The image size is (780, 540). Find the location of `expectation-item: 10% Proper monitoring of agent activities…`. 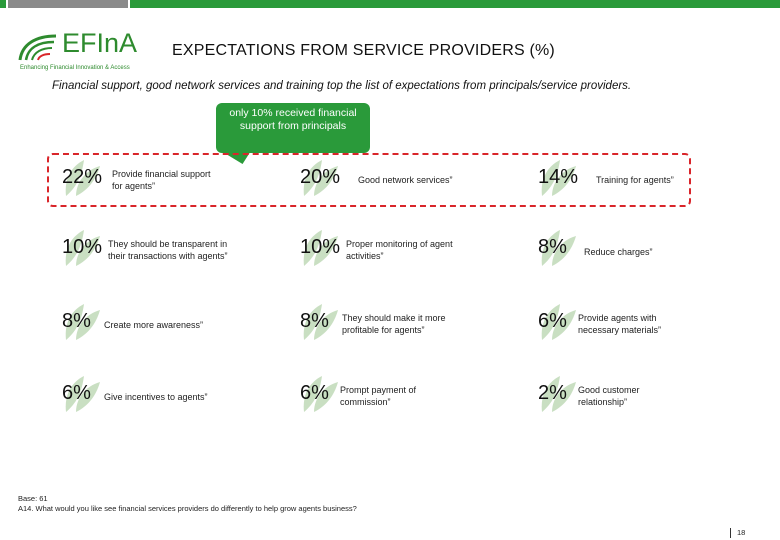

expectation-item: 10% Proper monitoring of agent activities… is located at coordinates (410, 253).